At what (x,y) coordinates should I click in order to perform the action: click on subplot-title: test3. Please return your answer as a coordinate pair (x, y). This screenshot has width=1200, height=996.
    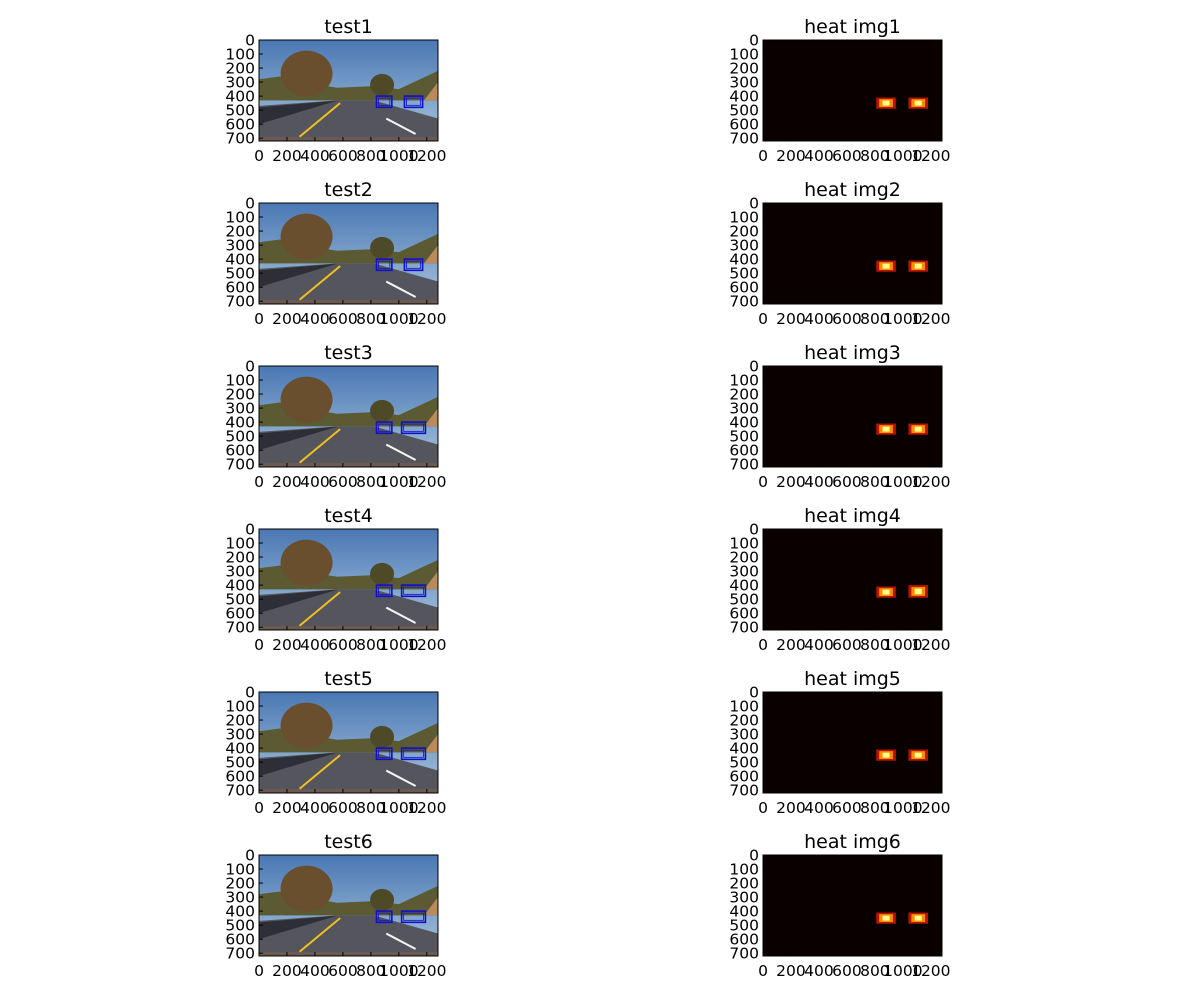
    Looking at the image, I should click on (348, 353).